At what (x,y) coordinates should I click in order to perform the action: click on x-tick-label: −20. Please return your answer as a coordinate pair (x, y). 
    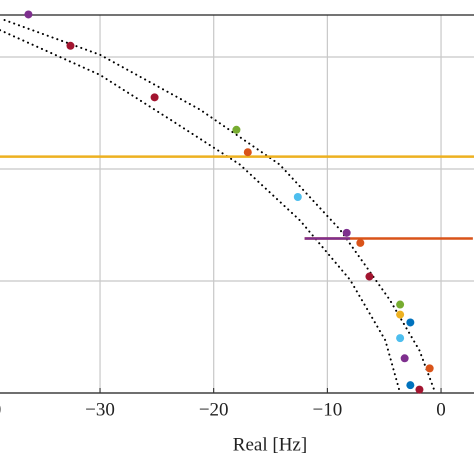
    Looking at the image, I should click on (214, 409).